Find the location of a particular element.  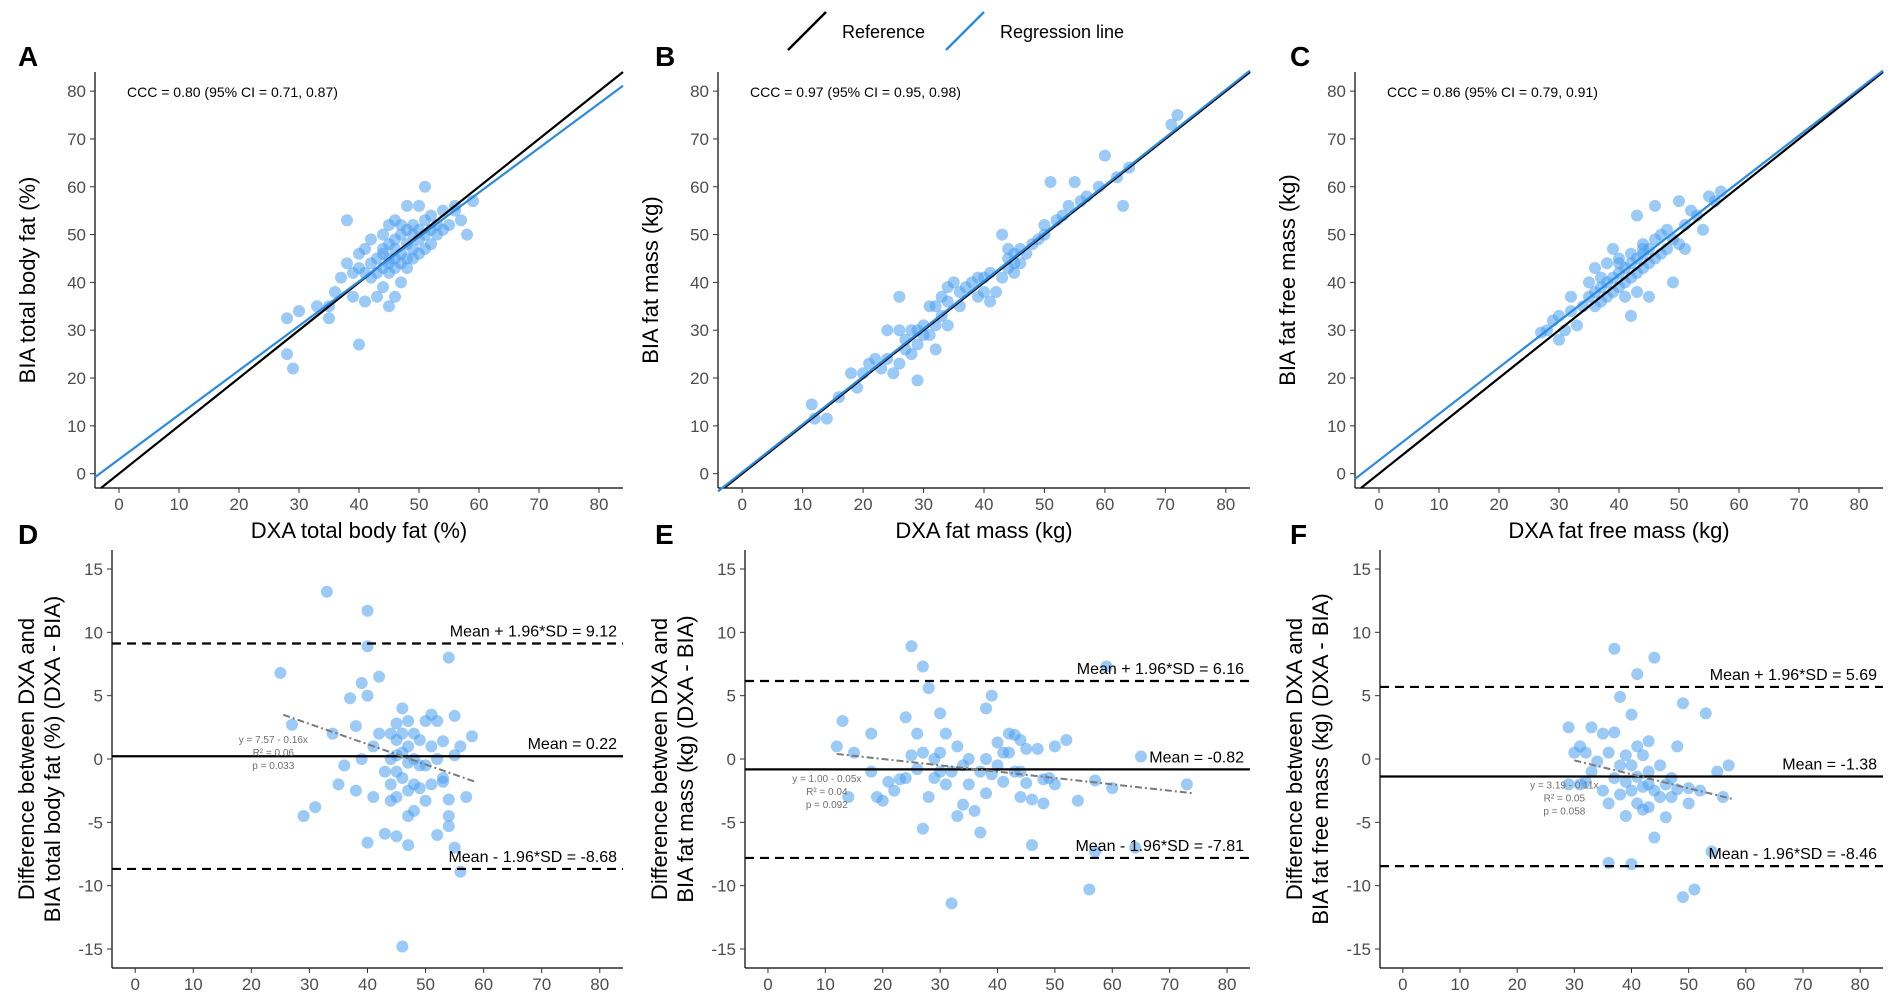

y-tick-label: 80 is located at coordinates (1336, 91).